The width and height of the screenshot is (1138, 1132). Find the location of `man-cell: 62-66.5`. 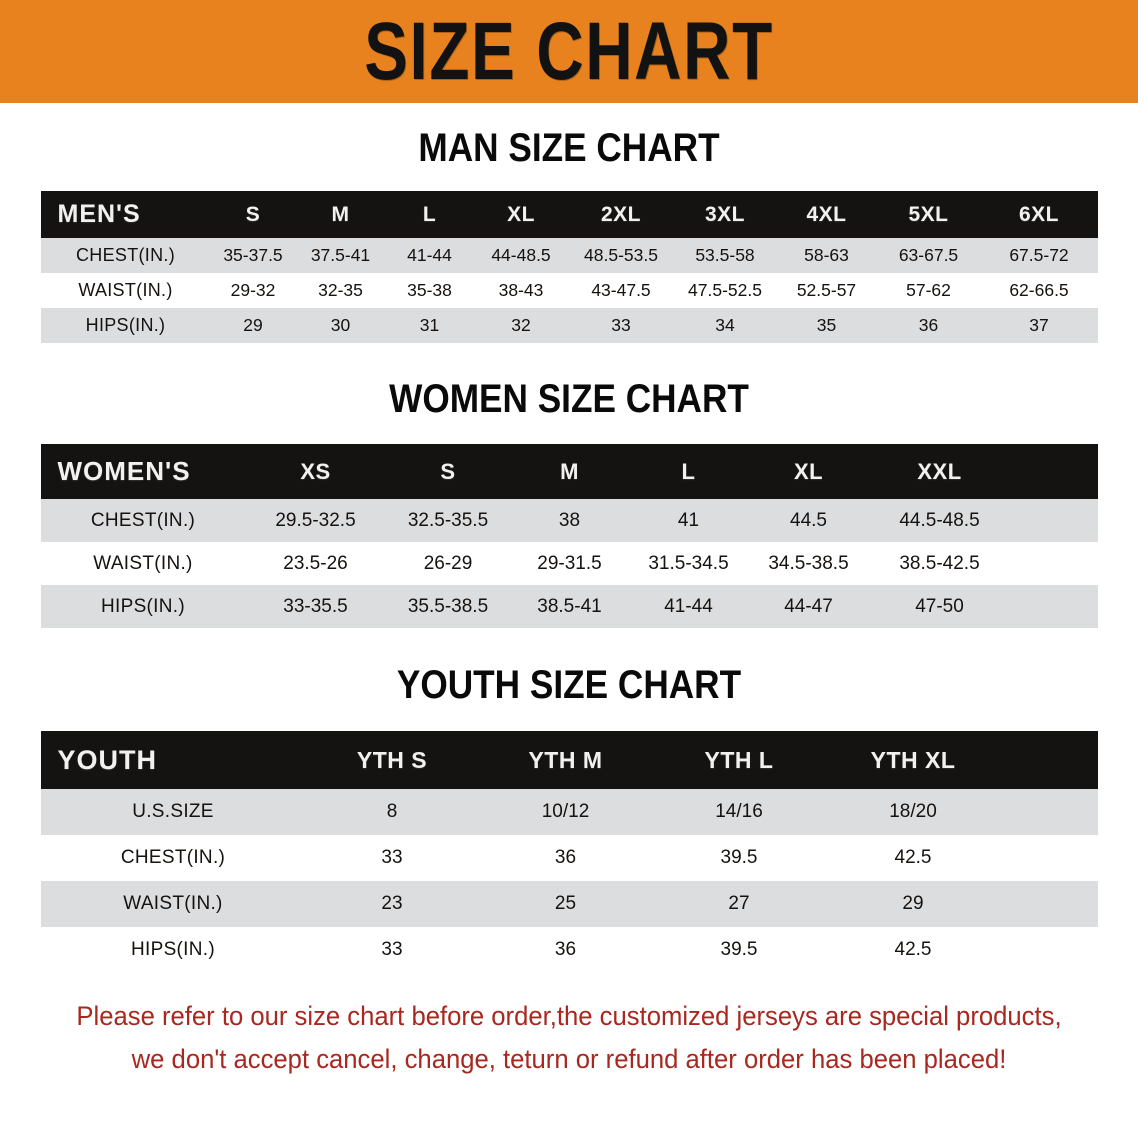

man-cell: 62-66.5 is located at coordinates (1039, 290).